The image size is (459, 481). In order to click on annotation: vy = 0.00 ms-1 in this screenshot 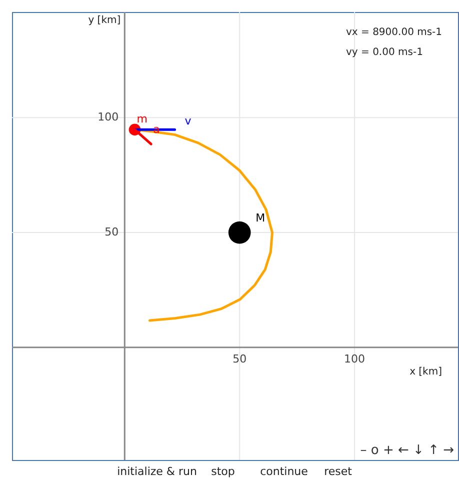, I will do `click(384, 52)`.